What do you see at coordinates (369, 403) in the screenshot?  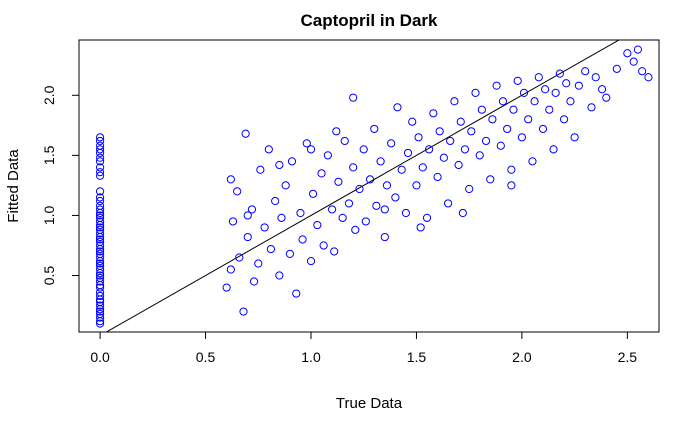 I see `x-axis-label: True Data` at bounding box center [369, 403].